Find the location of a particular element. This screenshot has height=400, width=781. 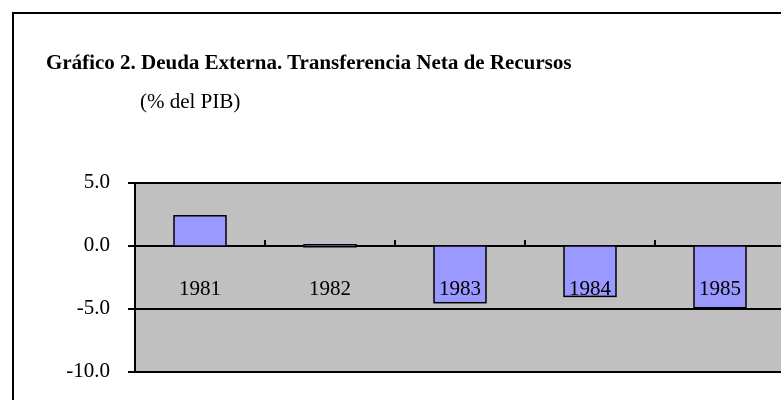

x-tick-label: 1985 is located at coordinates (720, 288).